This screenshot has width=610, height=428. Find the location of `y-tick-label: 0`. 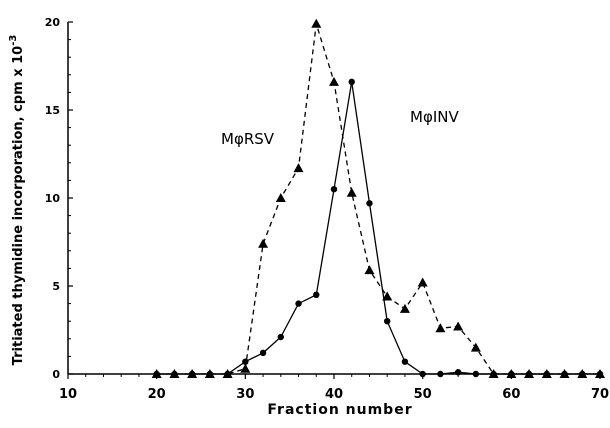

y-tick-label: 0 is located at coordinates (56, 374).